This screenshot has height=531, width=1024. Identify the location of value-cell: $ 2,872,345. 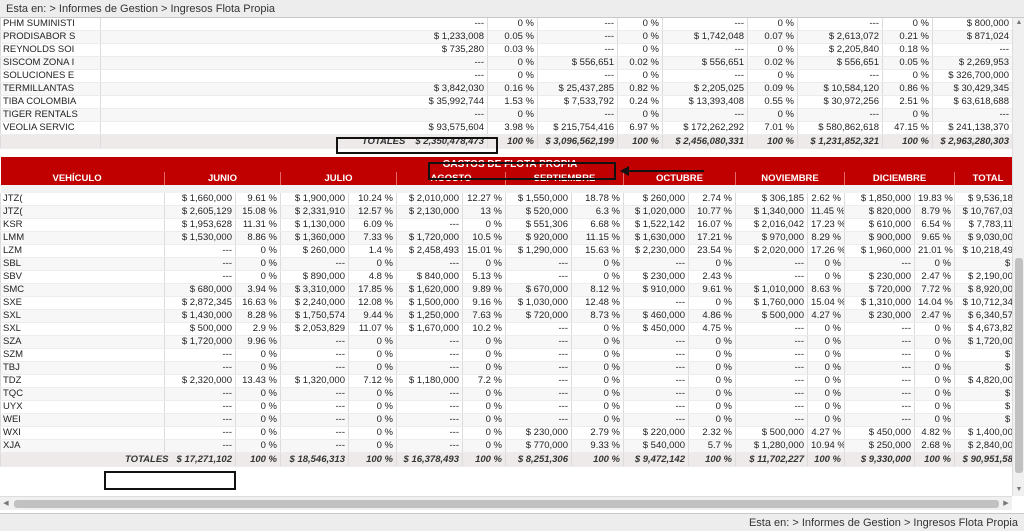
(200, 303).